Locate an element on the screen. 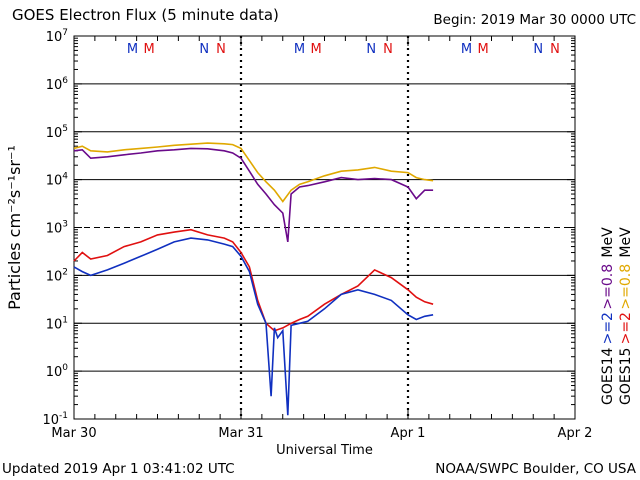 The height and width of the screenshot is (480, 640). y-tick-label: 10⁷ is located at coordinates (57, 36).